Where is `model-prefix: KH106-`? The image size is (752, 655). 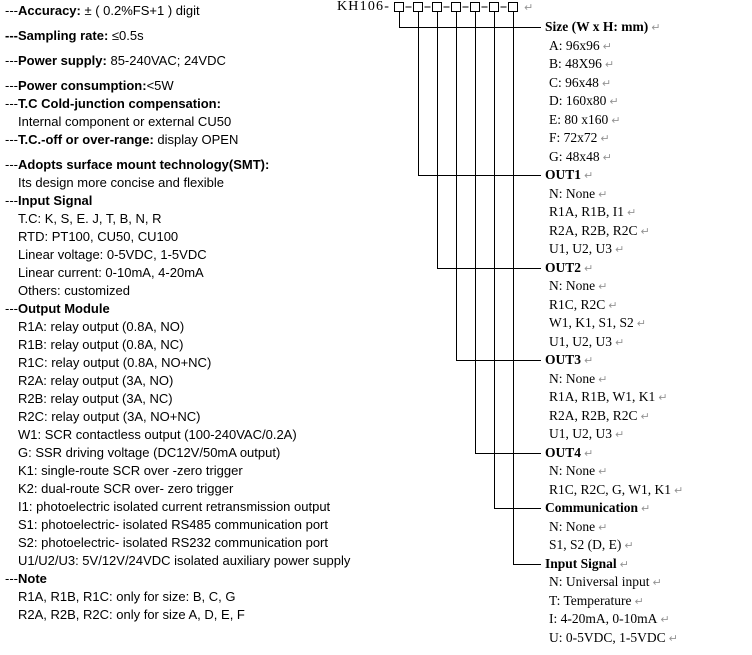
model-prefix: KH106- is located at coordinates (364, 7).